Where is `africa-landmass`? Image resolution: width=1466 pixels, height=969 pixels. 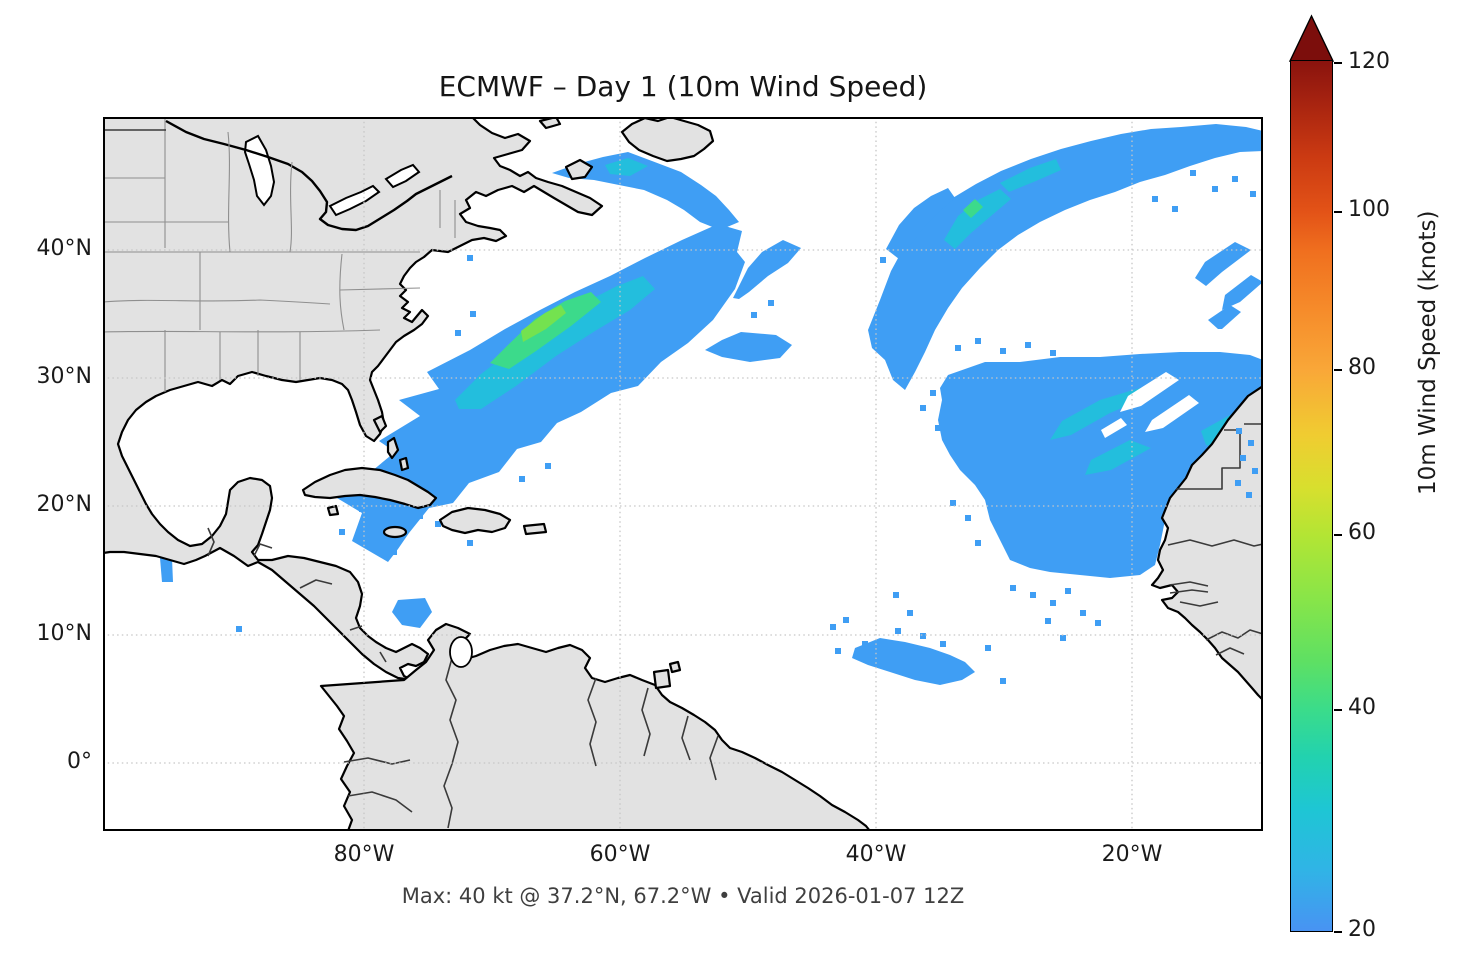 africa-landmass is located at coordinates (1206, 543).